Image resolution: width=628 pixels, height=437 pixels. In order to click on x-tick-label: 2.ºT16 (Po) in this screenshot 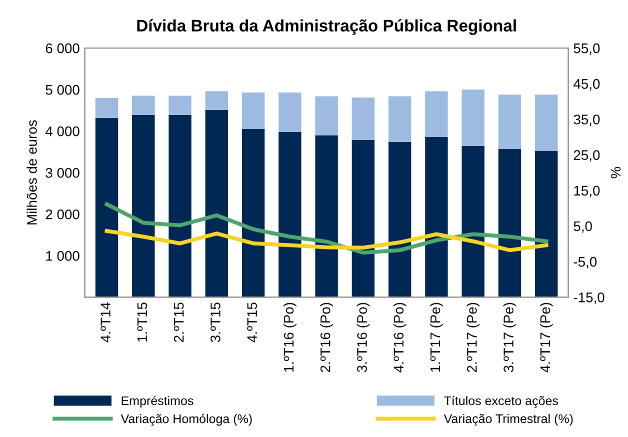, I will do `click(327, 337)`.